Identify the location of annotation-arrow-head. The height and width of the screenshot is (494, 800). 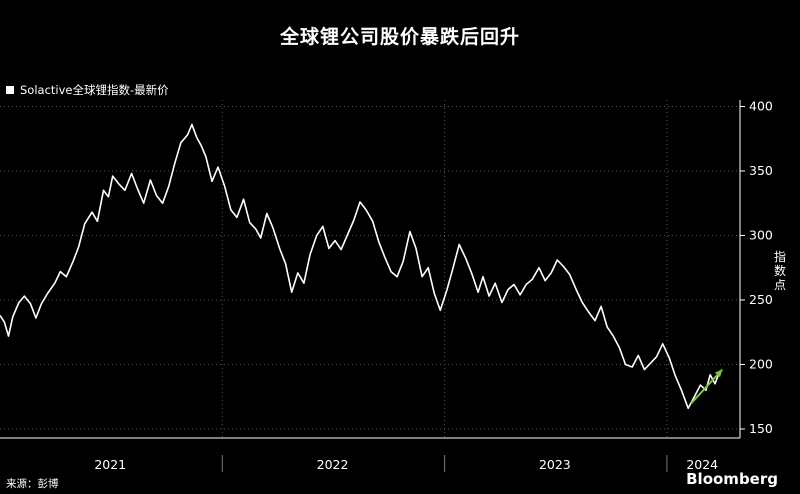
(718, 373).